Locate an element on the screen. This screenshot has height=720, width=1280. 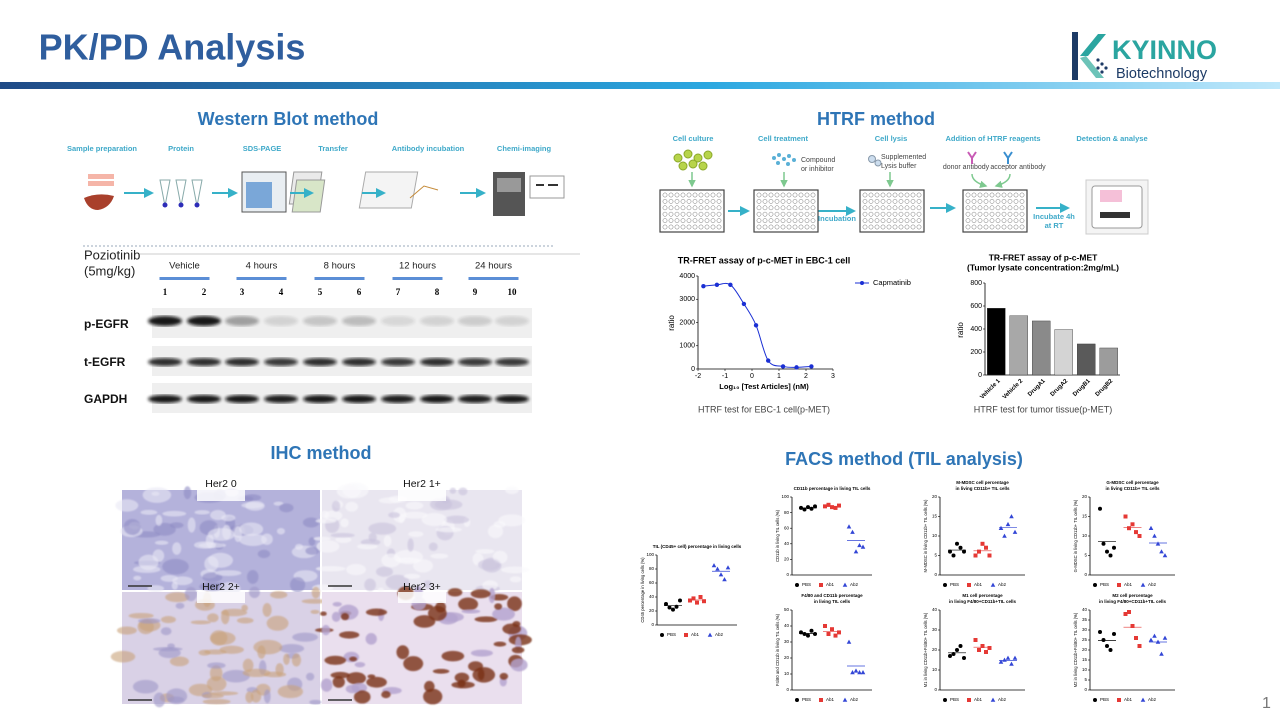
header-bar is located at coordinates (640, 85).